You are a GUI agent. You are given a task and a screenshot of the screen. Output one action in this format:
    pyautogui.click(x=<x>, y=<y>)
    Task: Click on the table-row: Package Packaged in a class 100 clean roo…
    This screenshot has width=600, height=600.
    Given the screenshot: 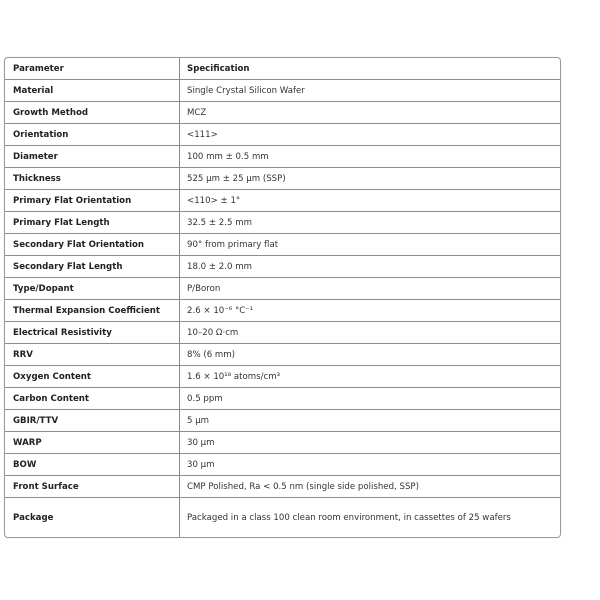 What is the action you would take?
    pyautogui.click(x=282, y=517)
    